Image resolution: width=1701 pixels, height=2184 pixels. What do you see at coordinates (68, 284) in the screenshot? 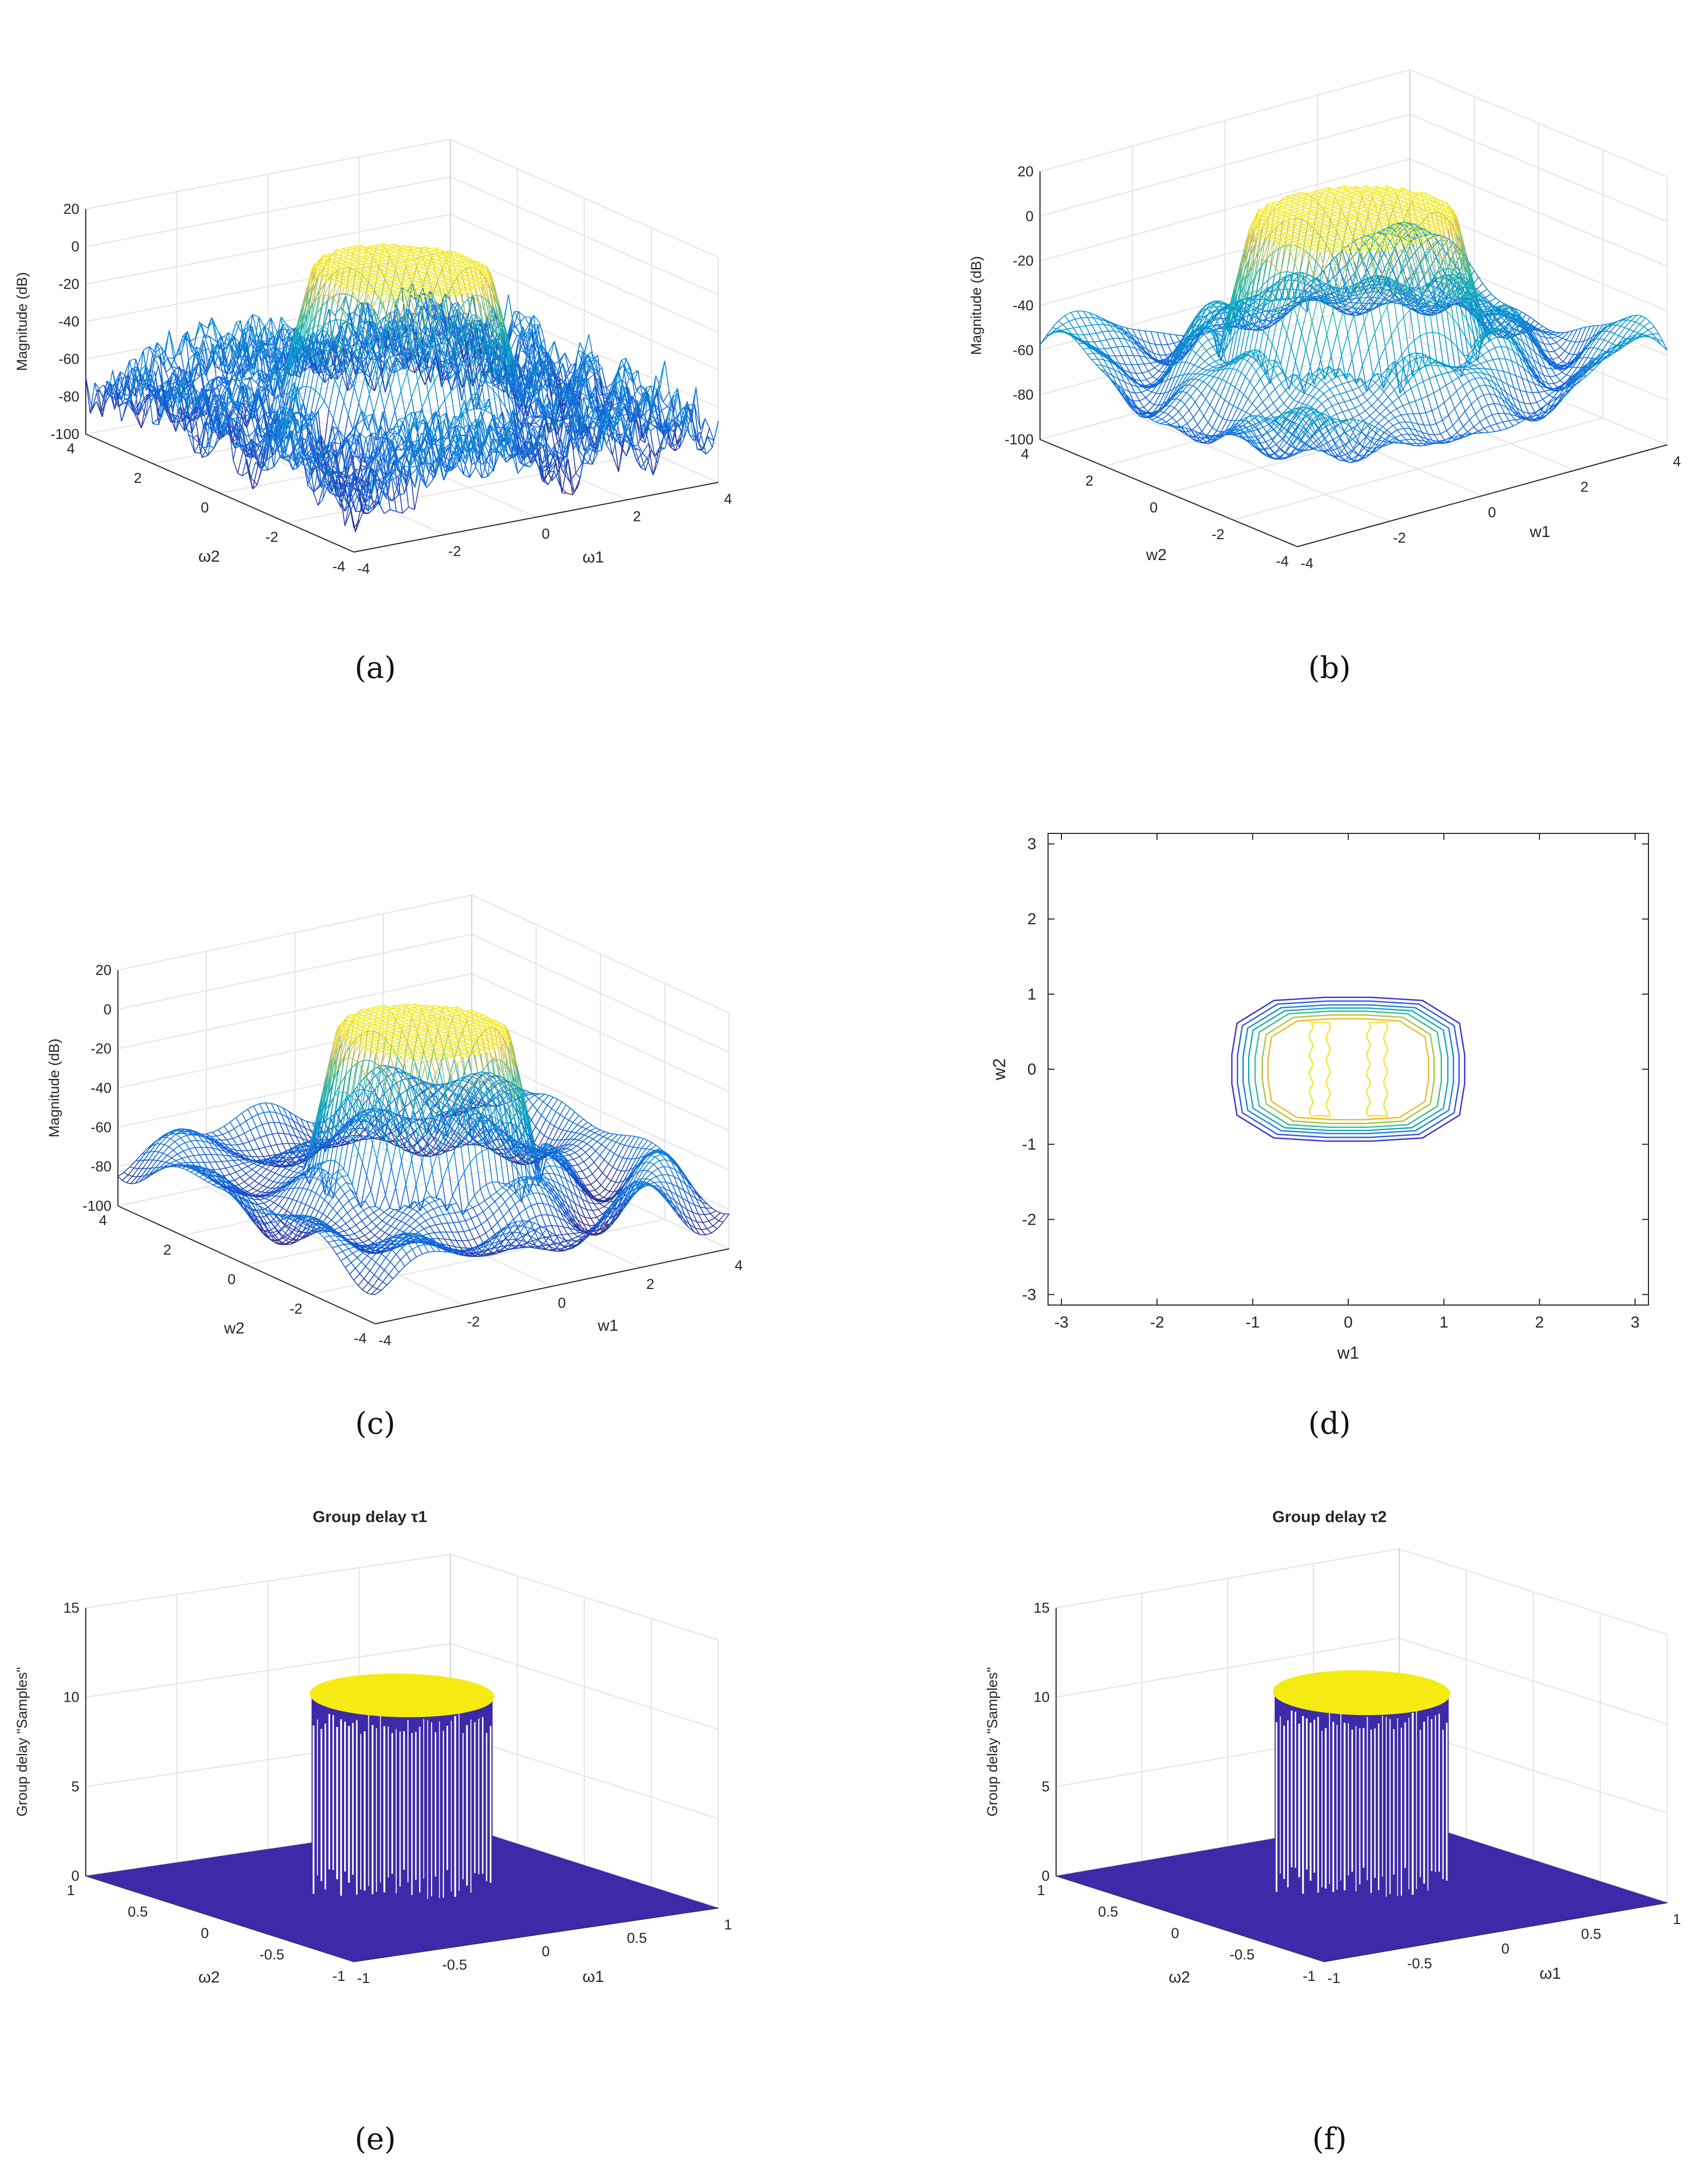
I see `z-tick-label: -20` at bounding box center [68, 284].